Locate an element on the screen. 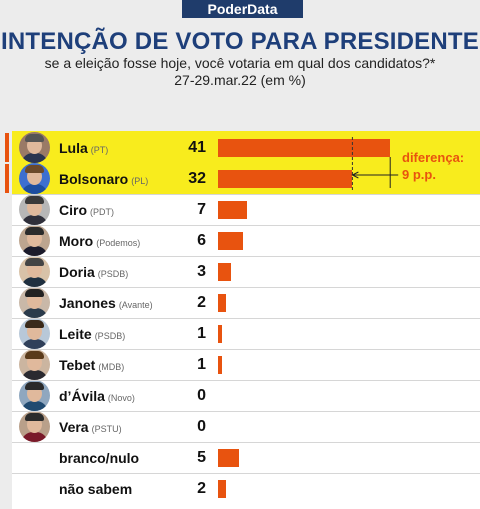 This screenshot has height=509, width=480. party-label: (PDT) is located at coordinates (102, 212).